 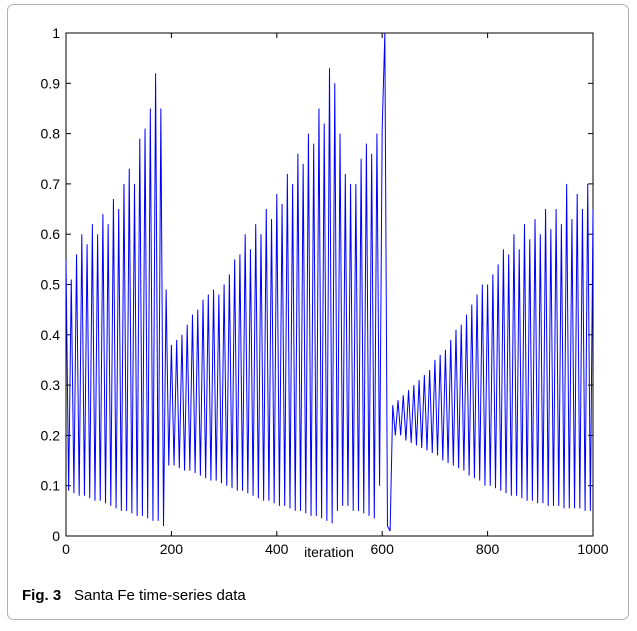 I want to click on x-tick-label: 200, so click(x=172, y=549).